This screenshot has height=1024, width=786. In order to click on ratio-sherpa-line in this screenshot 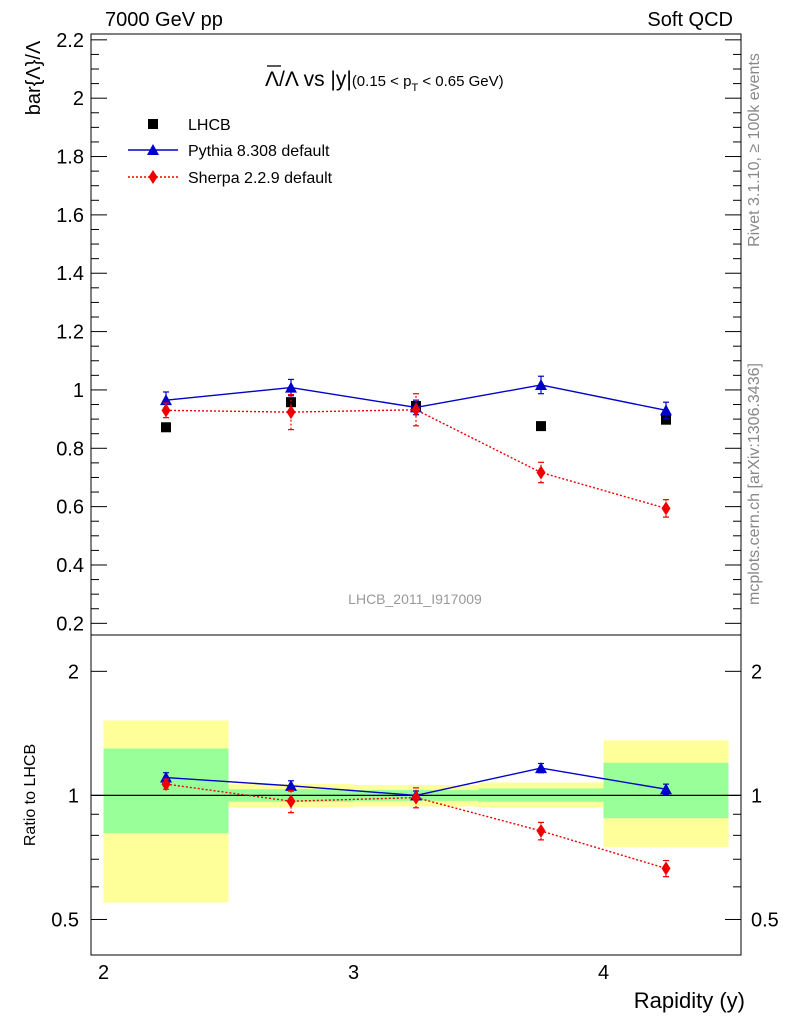, I will do `click(416, 826)`.